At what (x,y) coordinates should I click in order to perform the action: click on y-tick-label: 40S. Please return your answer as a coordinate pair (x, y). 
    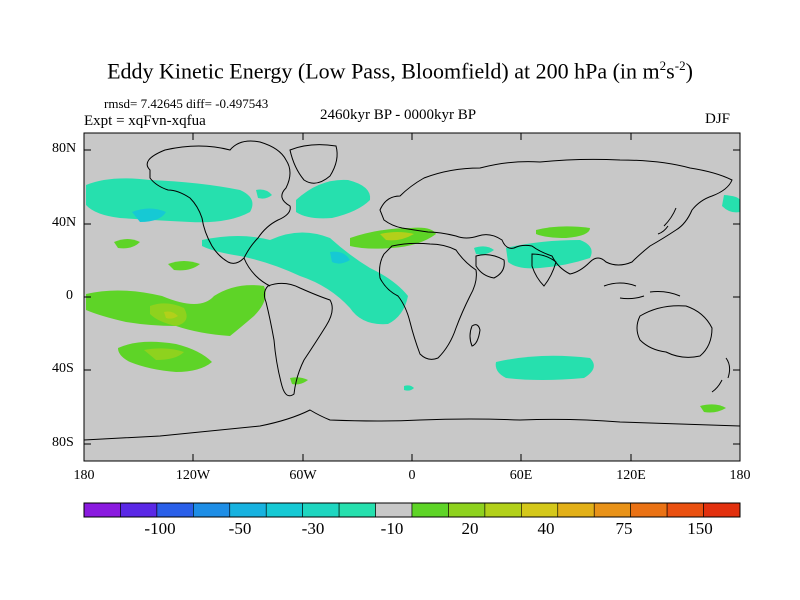
    Looking at the image, I should click on (63, 368).